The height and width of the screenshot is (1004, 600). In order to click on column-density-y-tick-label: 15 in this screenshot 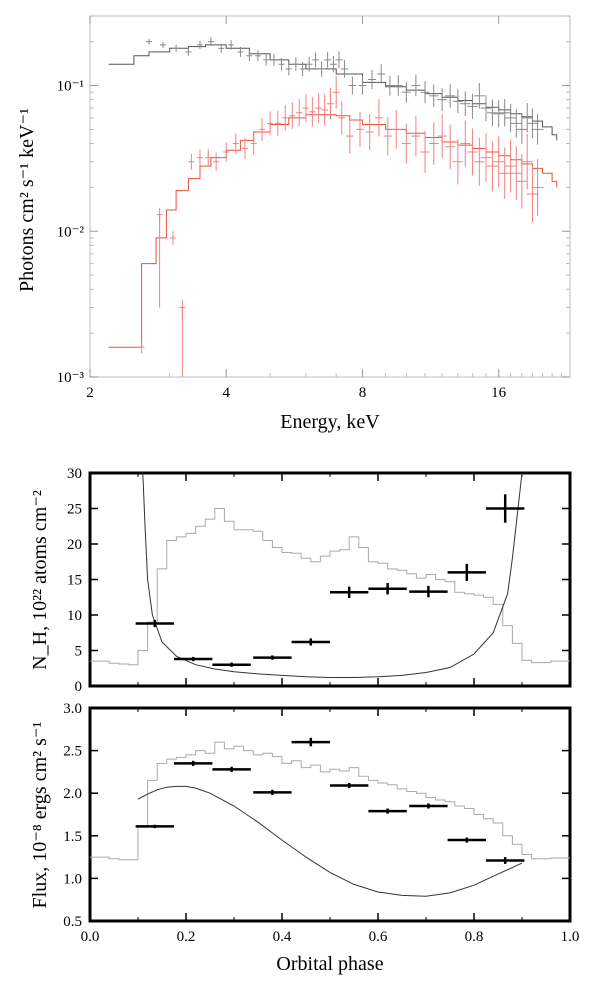, I will do `click(74, 581)`.